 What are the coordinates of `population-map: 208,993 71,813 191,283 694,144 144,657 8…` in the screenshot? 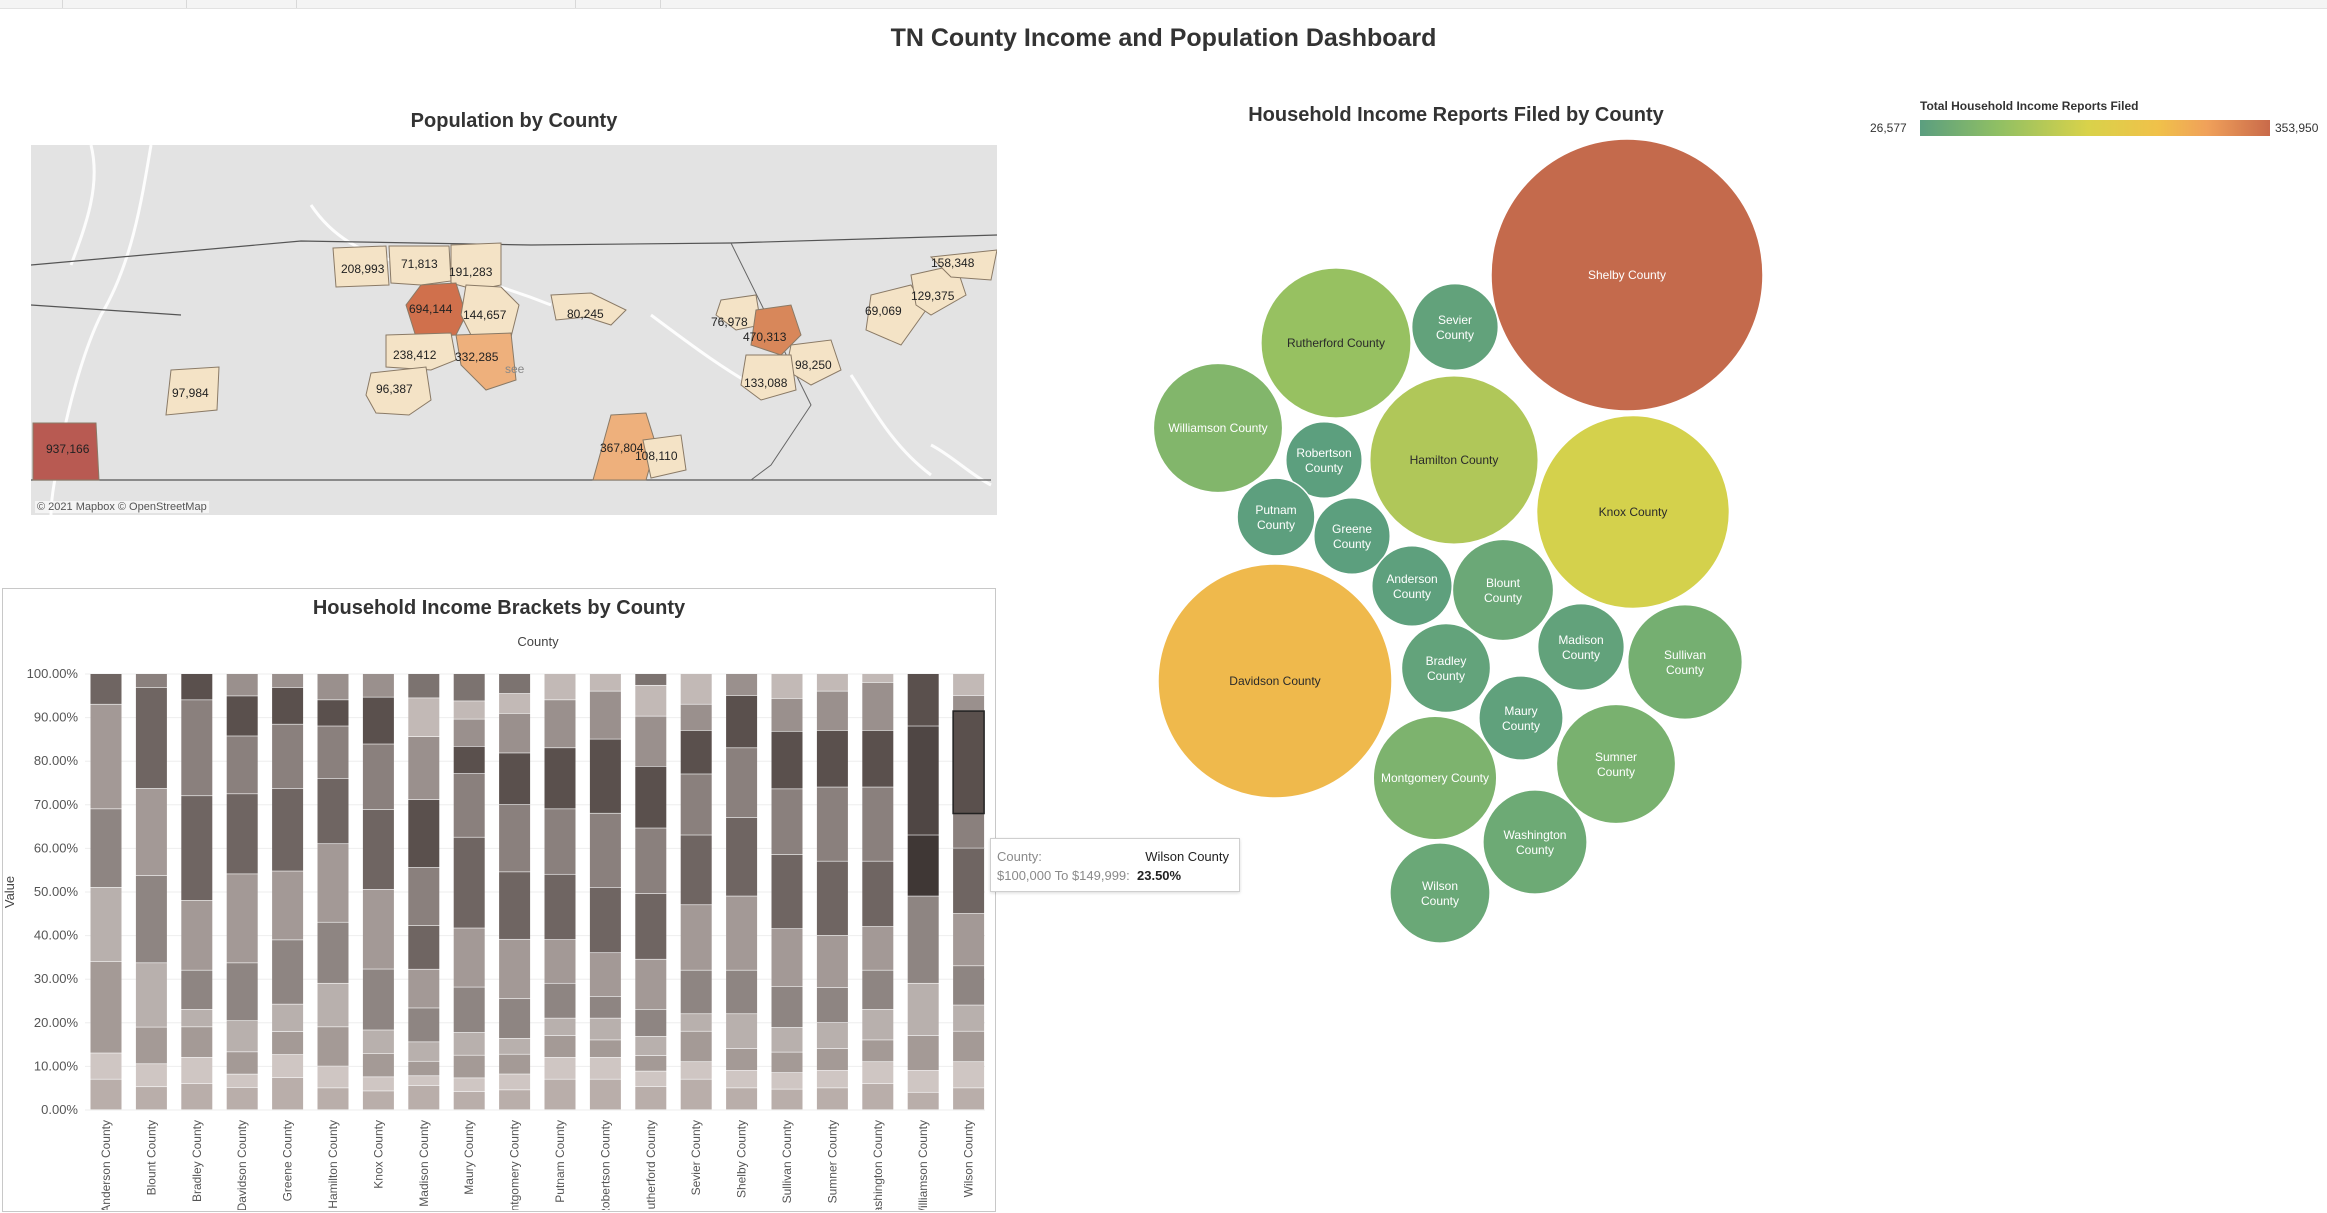 It's located at (514, 330).